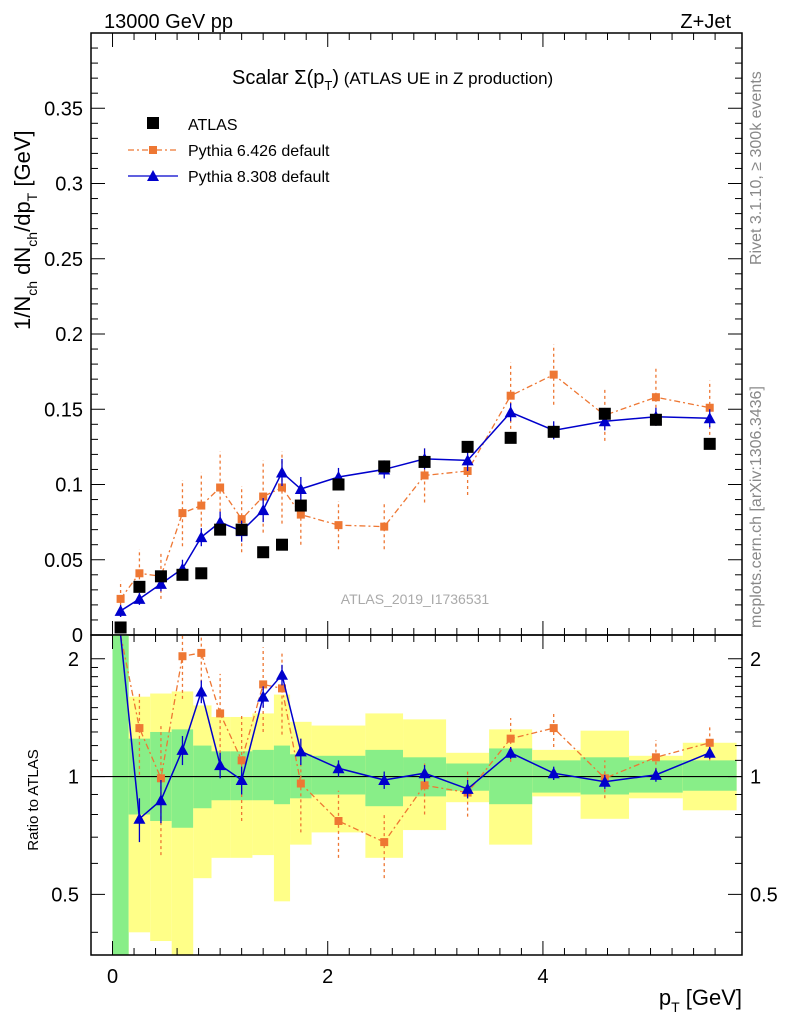 The width and height of the screenshot is (786, 1024). I want to click on ratio-ytick-label-right: 0.5, so click(764, 895).